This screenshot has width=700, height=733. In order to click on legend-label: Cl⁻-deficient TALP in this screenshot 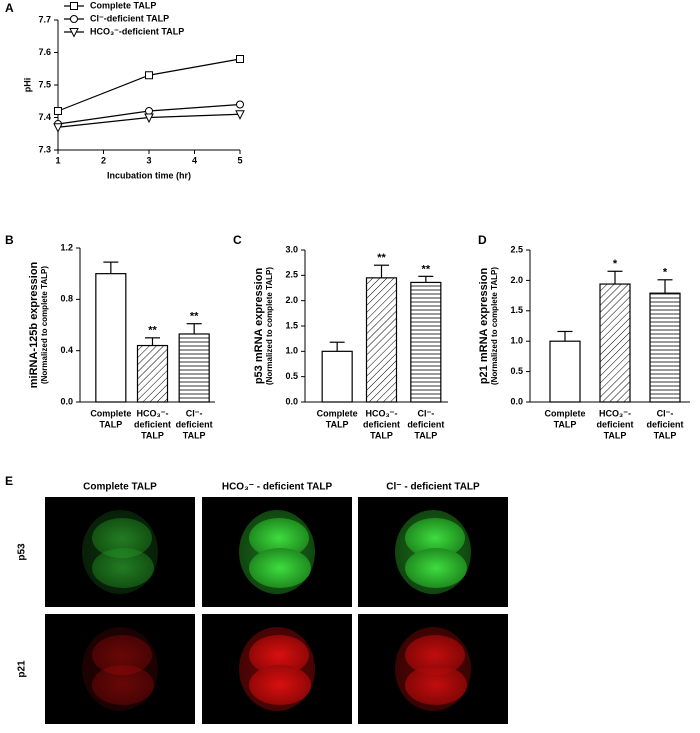, I will do `click(129, 18)`.